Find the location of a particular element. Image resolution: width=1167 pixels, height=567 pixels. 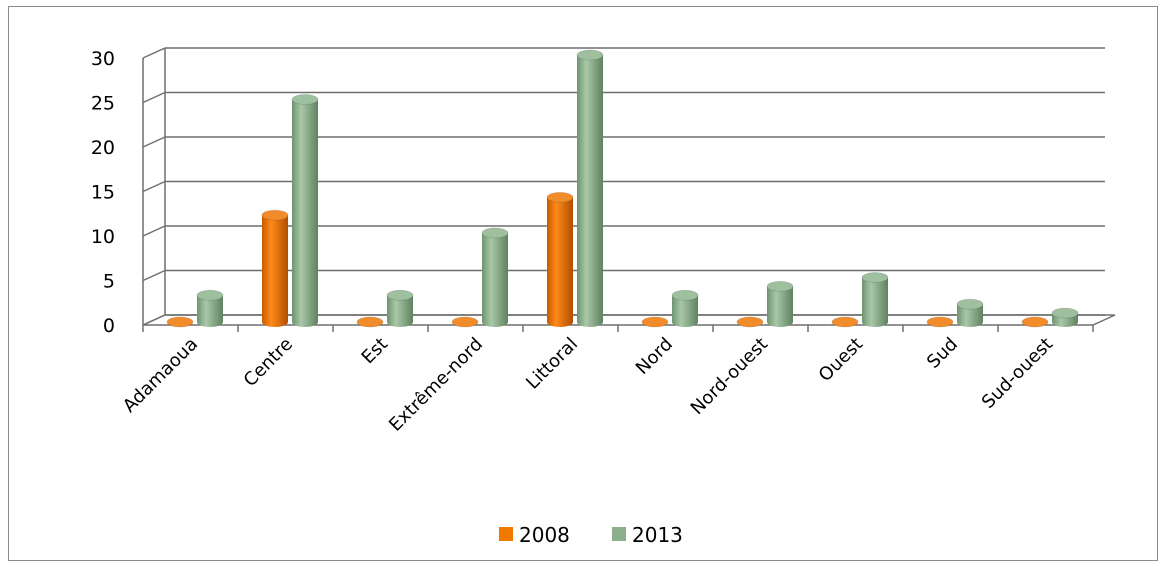

x-tick-label: Nord is located at coordinates (654, 356).